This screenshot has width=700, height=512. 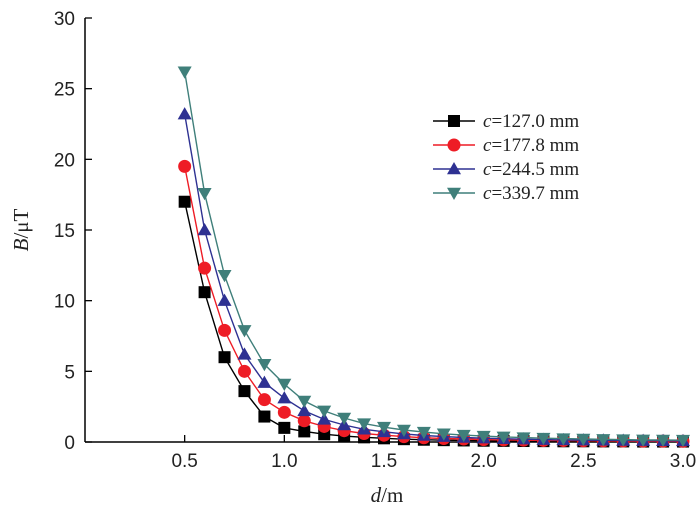 What do you see at coordinates (64, 160) in the screenshot?
I see `y-tick-label: 20` at bounding box center [64, 160].